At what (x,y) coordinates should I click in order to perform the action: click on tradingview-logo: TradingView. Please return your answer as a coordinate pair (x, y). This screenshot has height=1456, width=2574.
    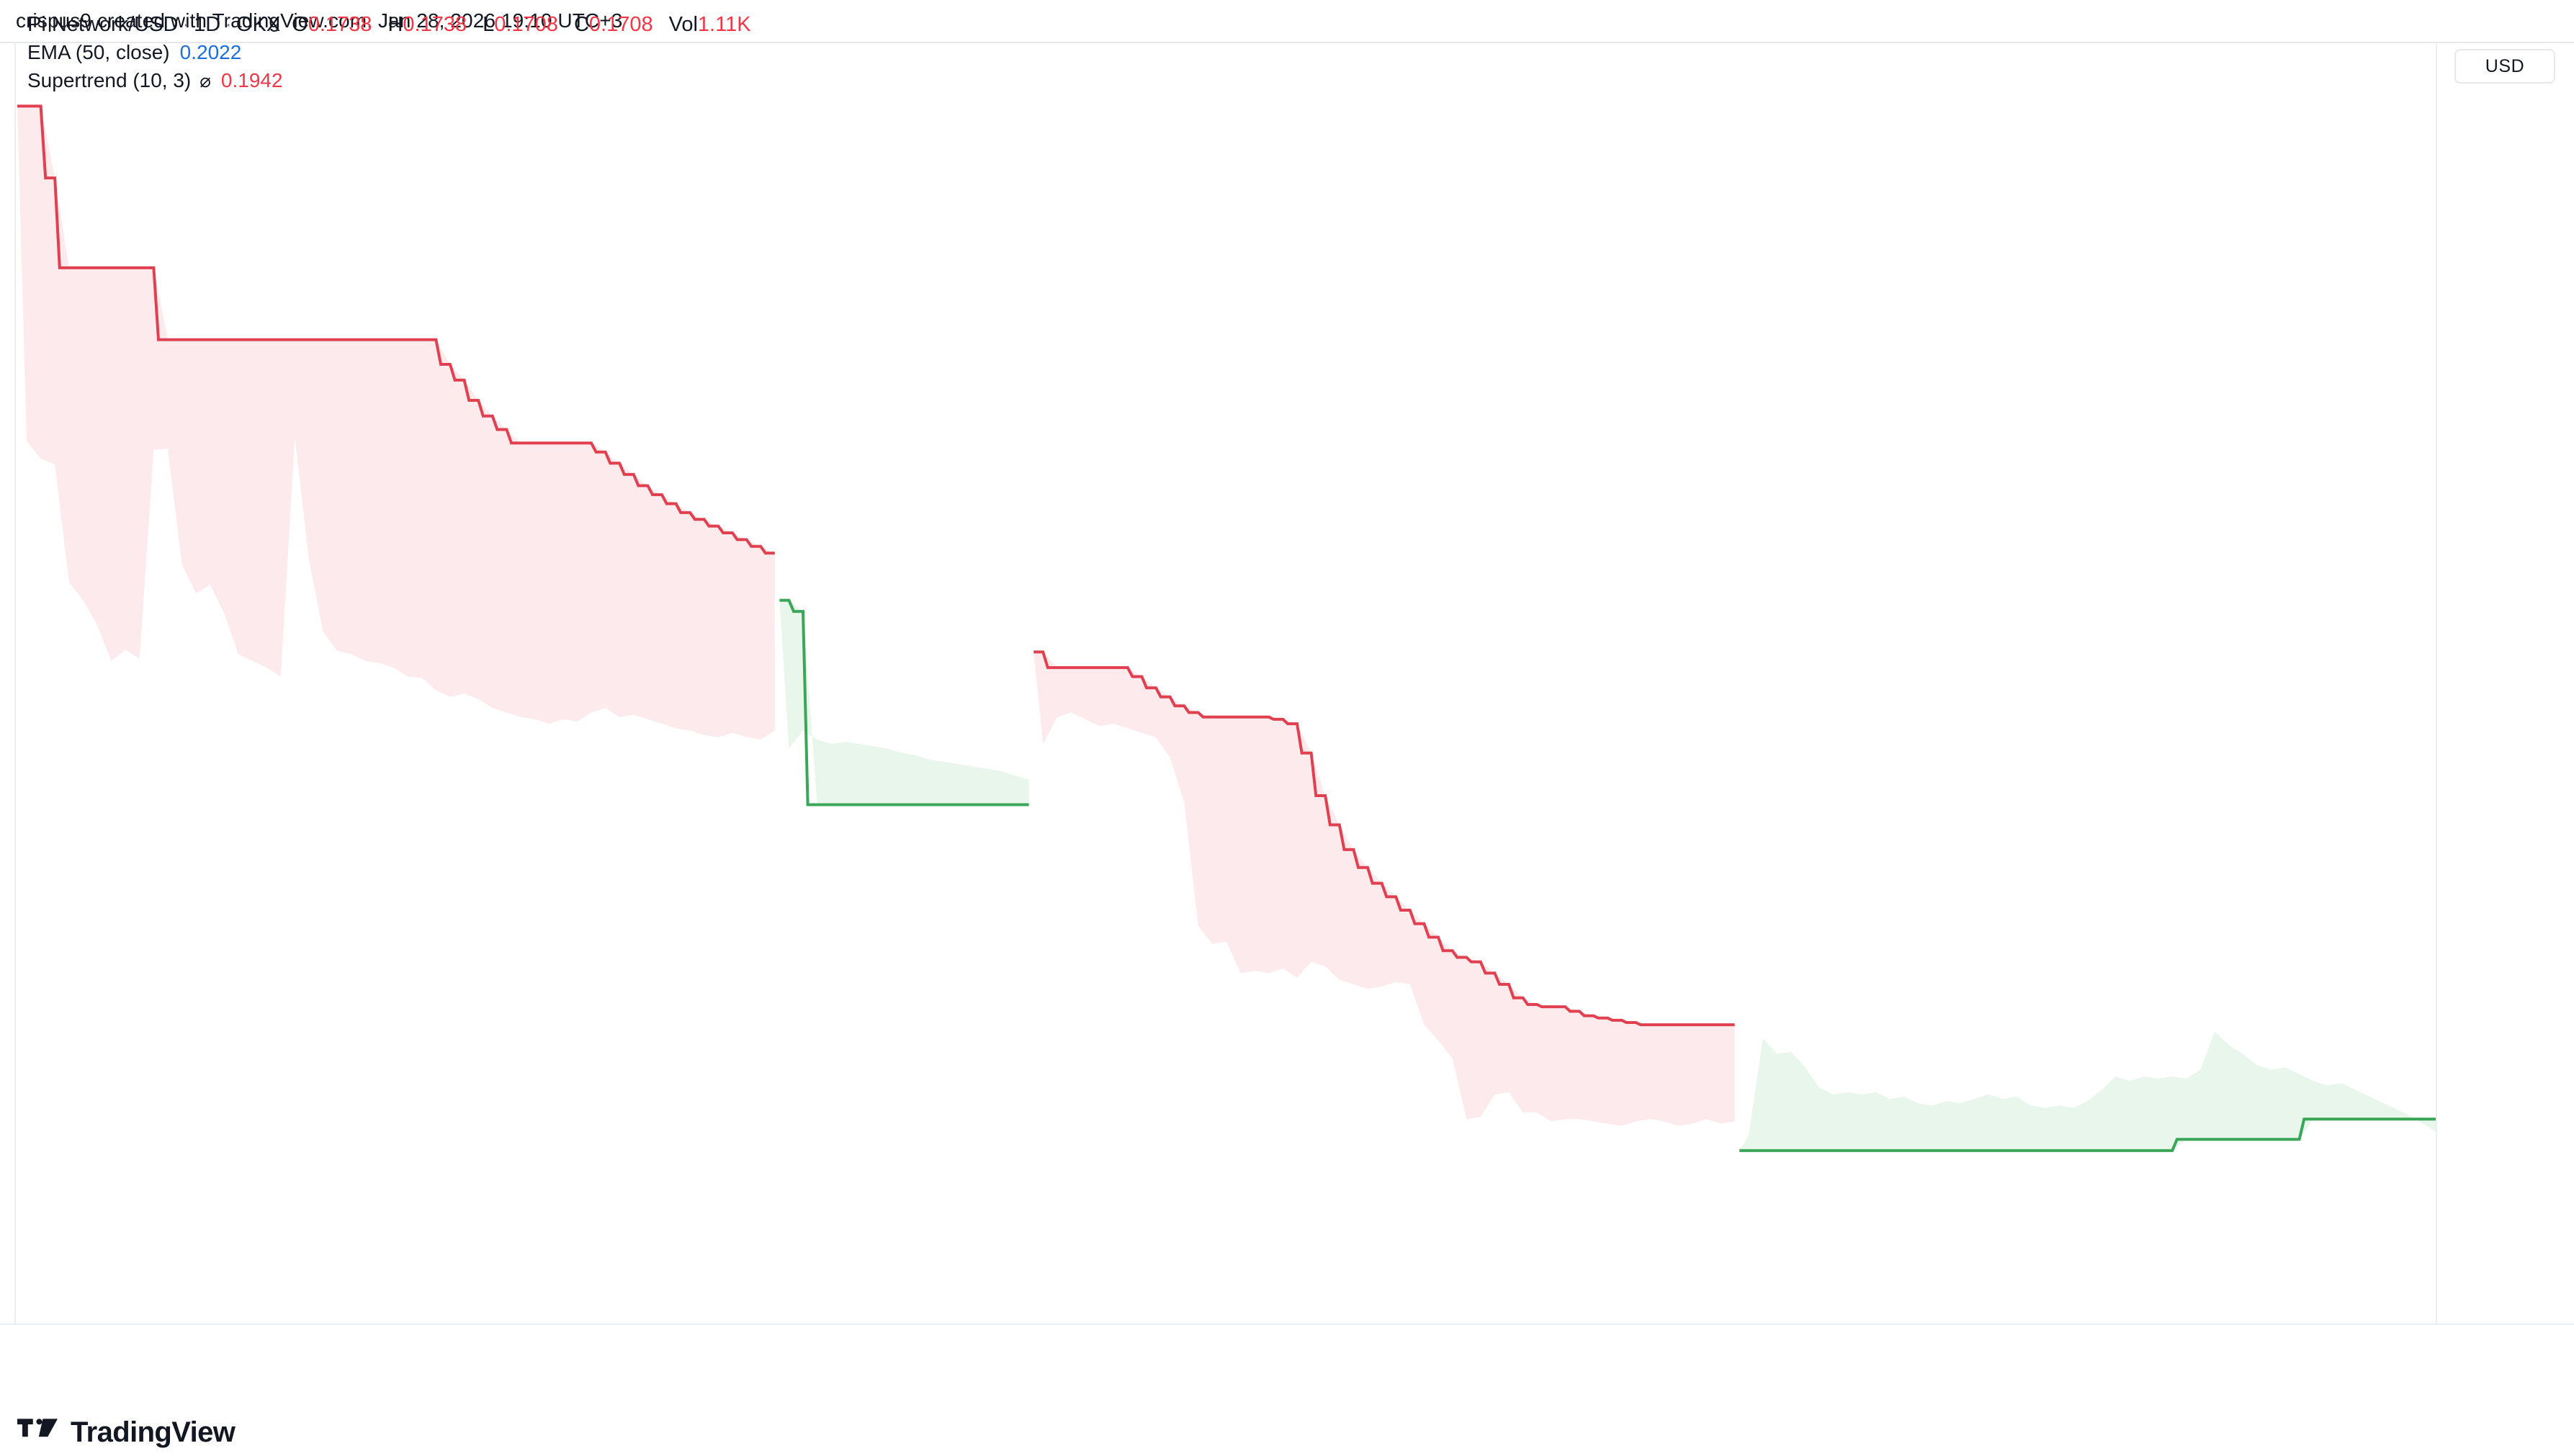
    Looking at the image, I should click on (127, 1432).